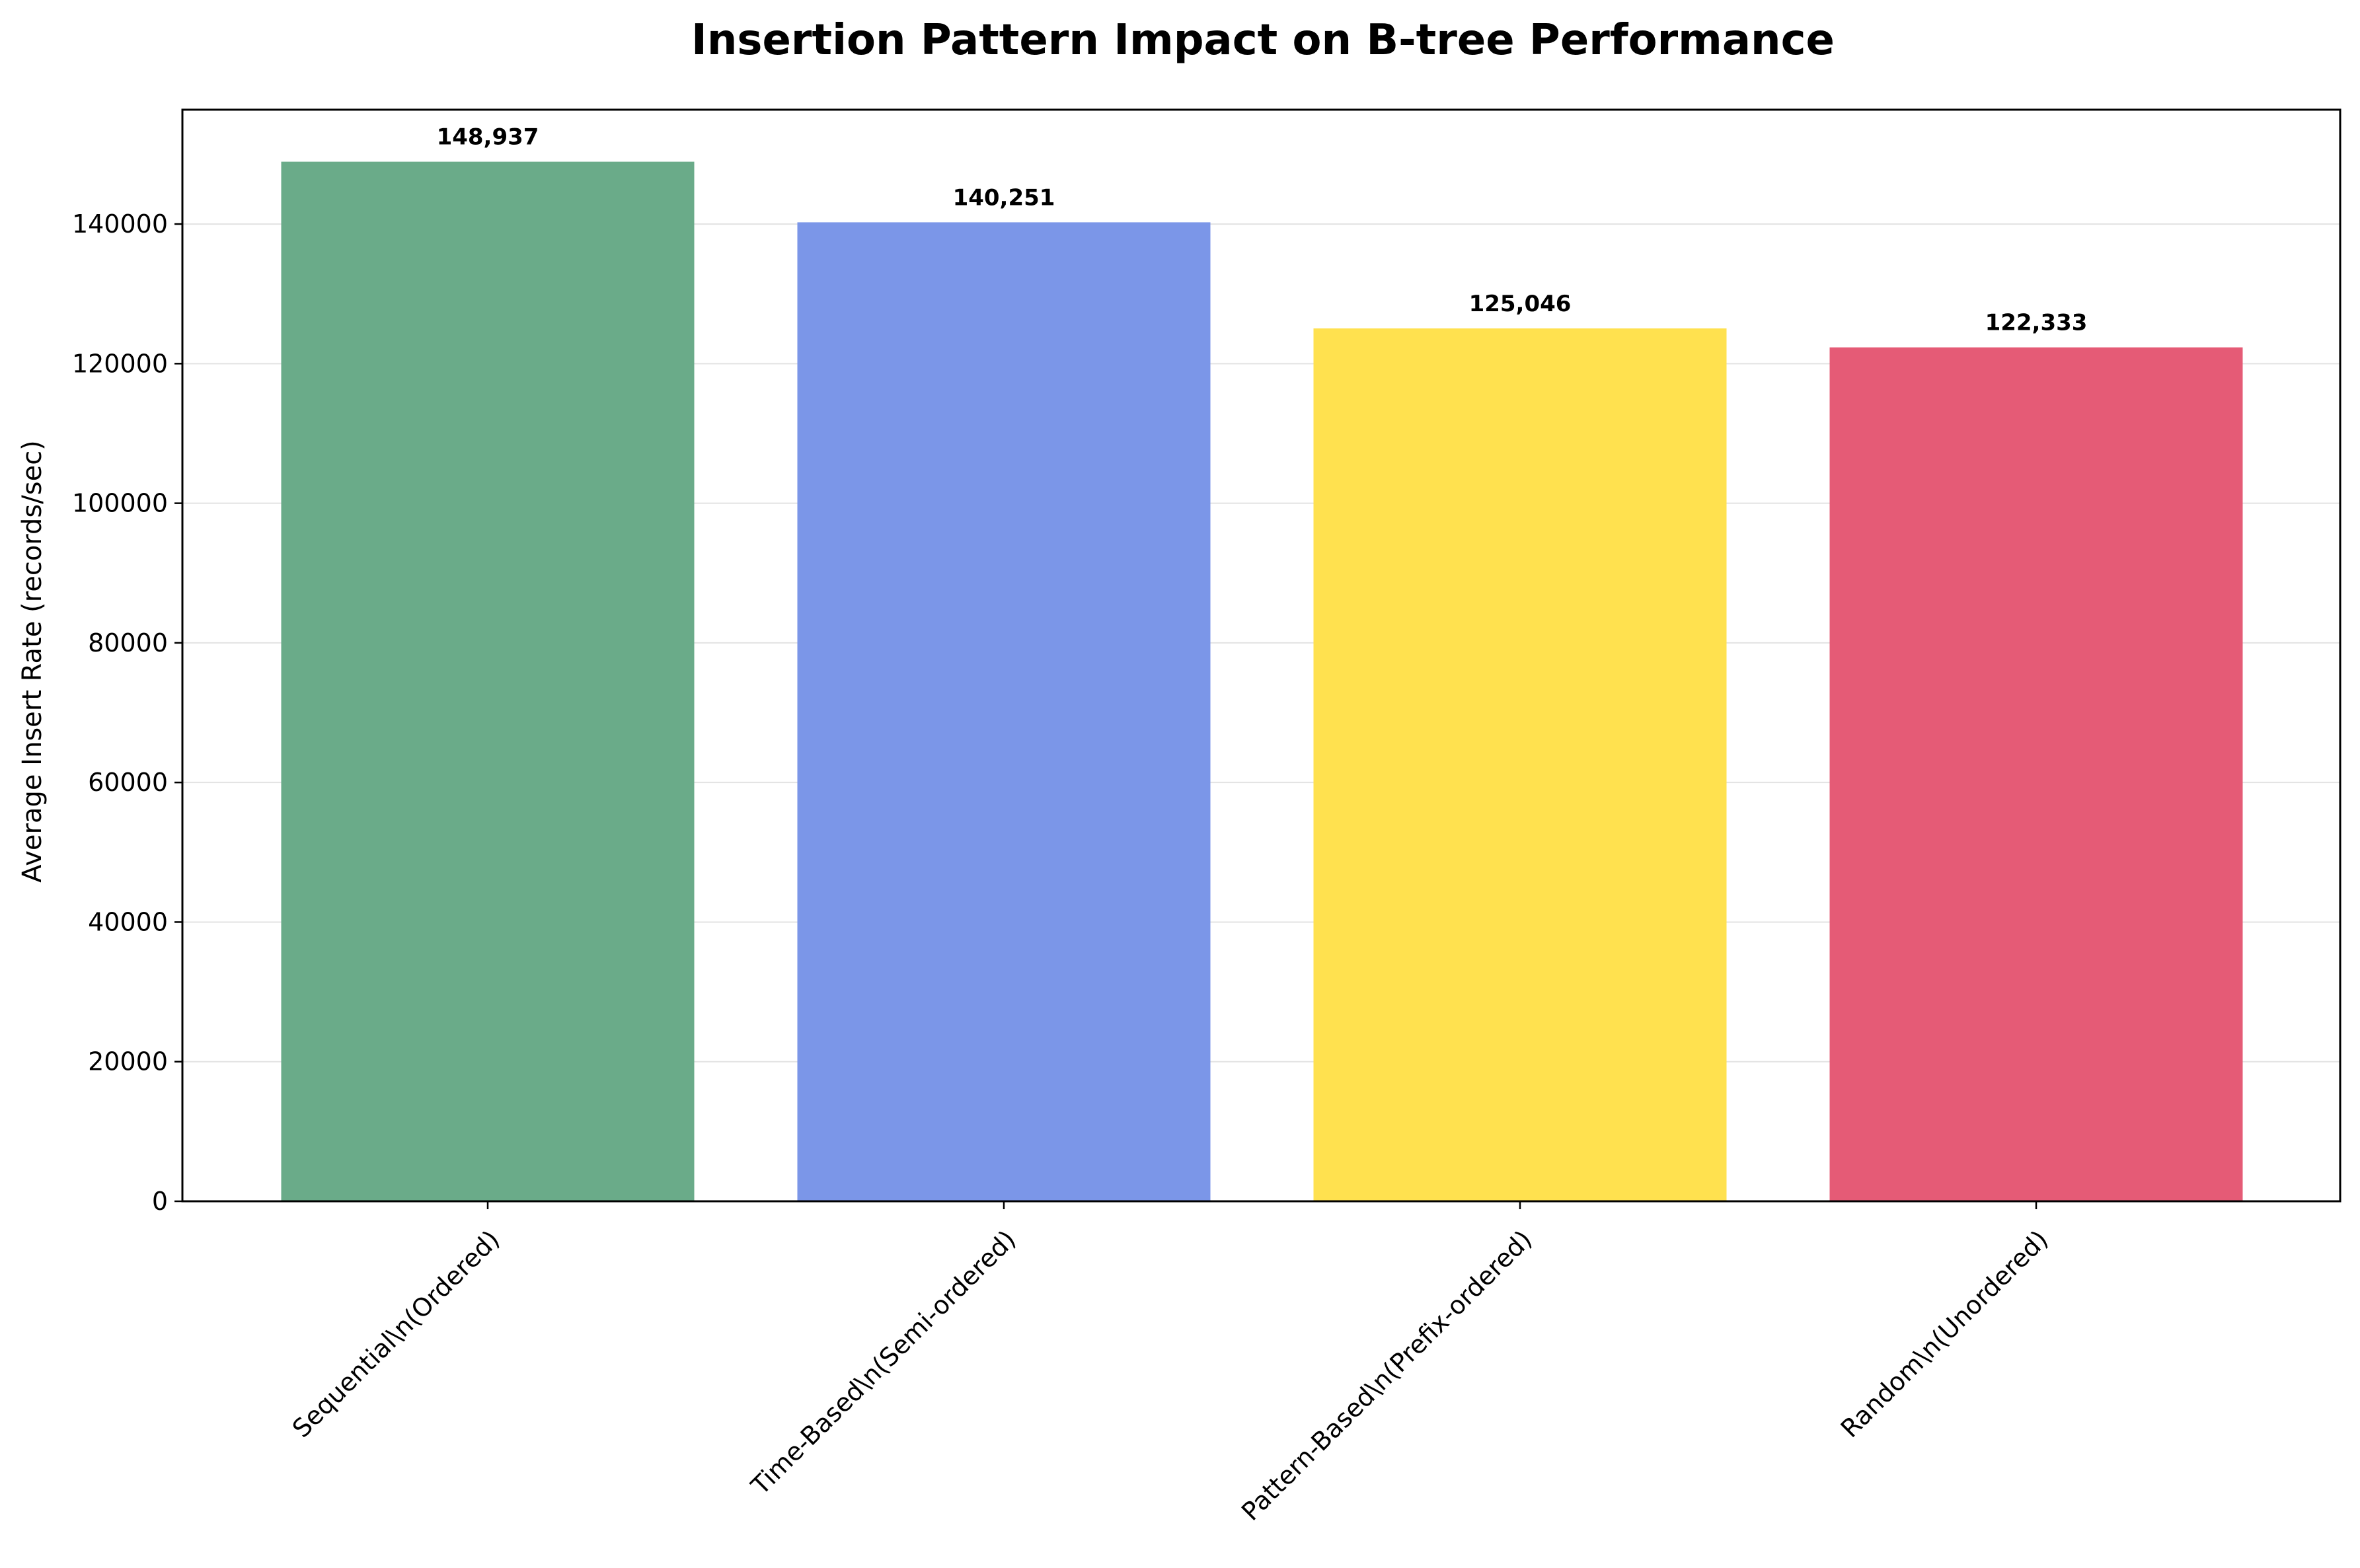  Describe the element at coordinates (1262, 230) in the screenshot. I see `data-labels: 148,937 140,251 125,046 122,333` at that location.